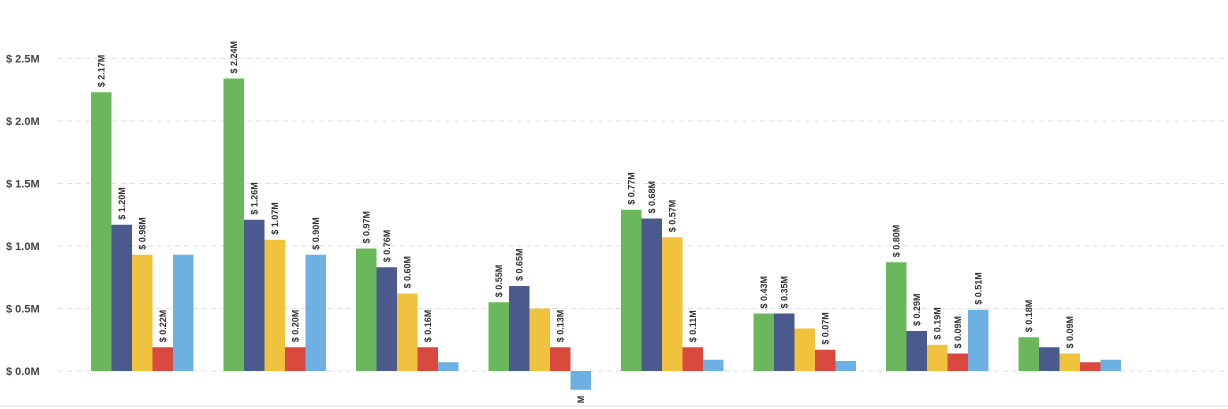 The width and height of the screenshot is (1228, 409). I want to click on data-label: $ 0.22M, so click(163, 326).